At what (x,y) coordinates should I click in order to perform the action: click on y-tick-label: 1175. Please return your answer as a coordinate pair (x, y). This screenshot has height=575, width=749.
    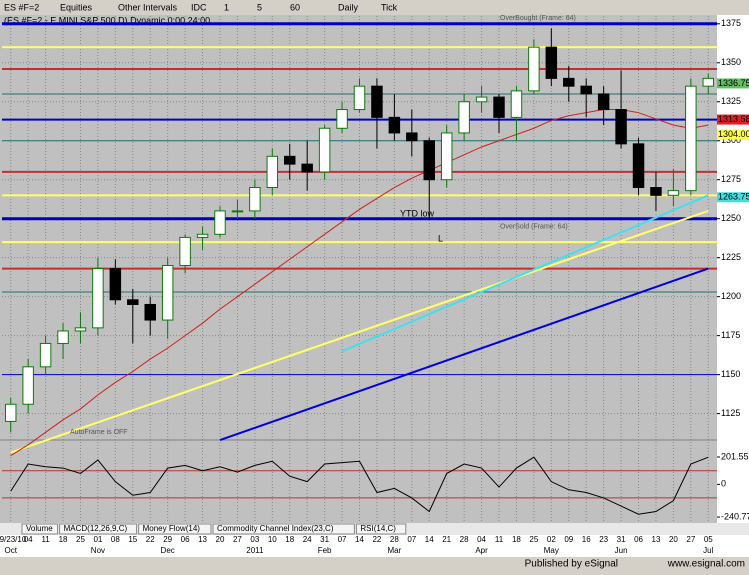
    Looking at the image, I should click on (730, 335).